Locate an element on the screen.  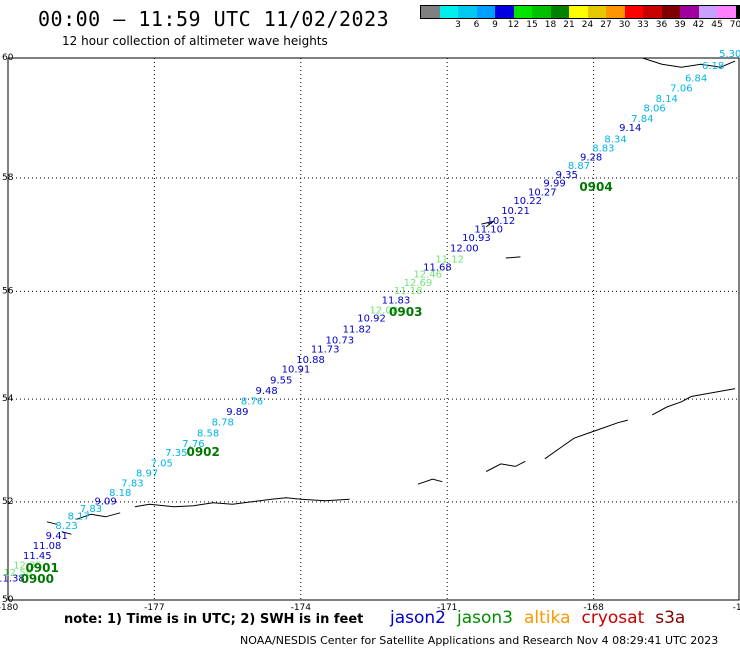
swh-label: 12.69 is located at coordinates (418, 283).